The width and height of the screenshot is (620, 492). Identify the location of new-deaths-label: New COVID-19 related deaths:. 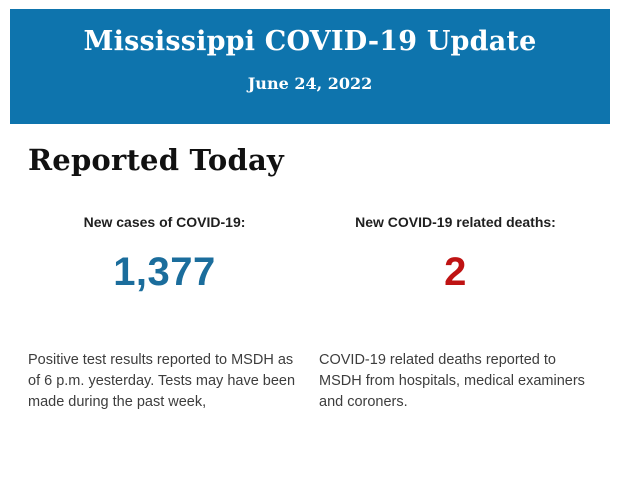
(455, 222).